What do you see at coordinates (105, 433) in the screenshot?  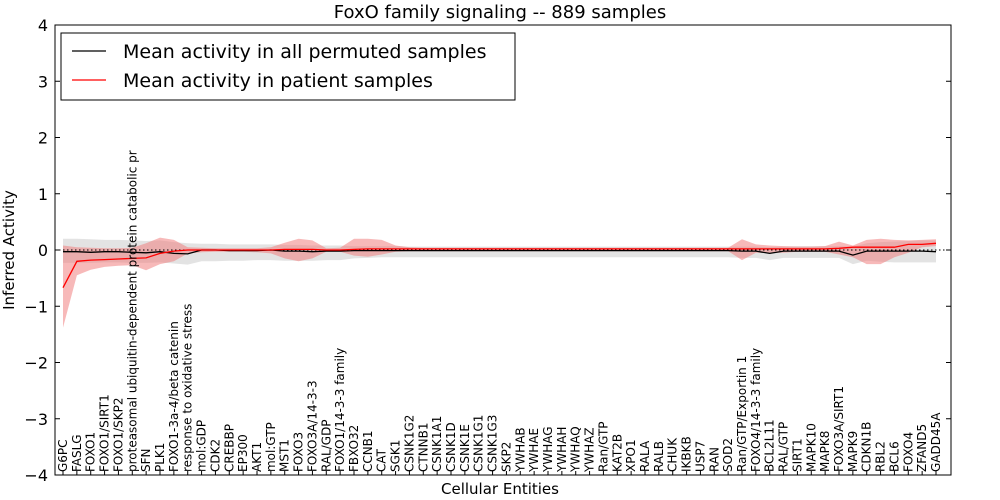 I see `x-tick-label: FOXO1/SIRT1` at bounding box center [105, 433].